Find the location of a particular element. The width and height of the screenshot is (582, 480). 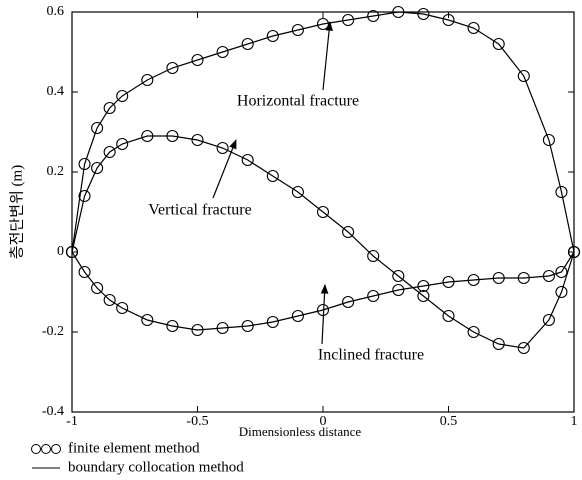

series-line is located at coordinates (323, 291).